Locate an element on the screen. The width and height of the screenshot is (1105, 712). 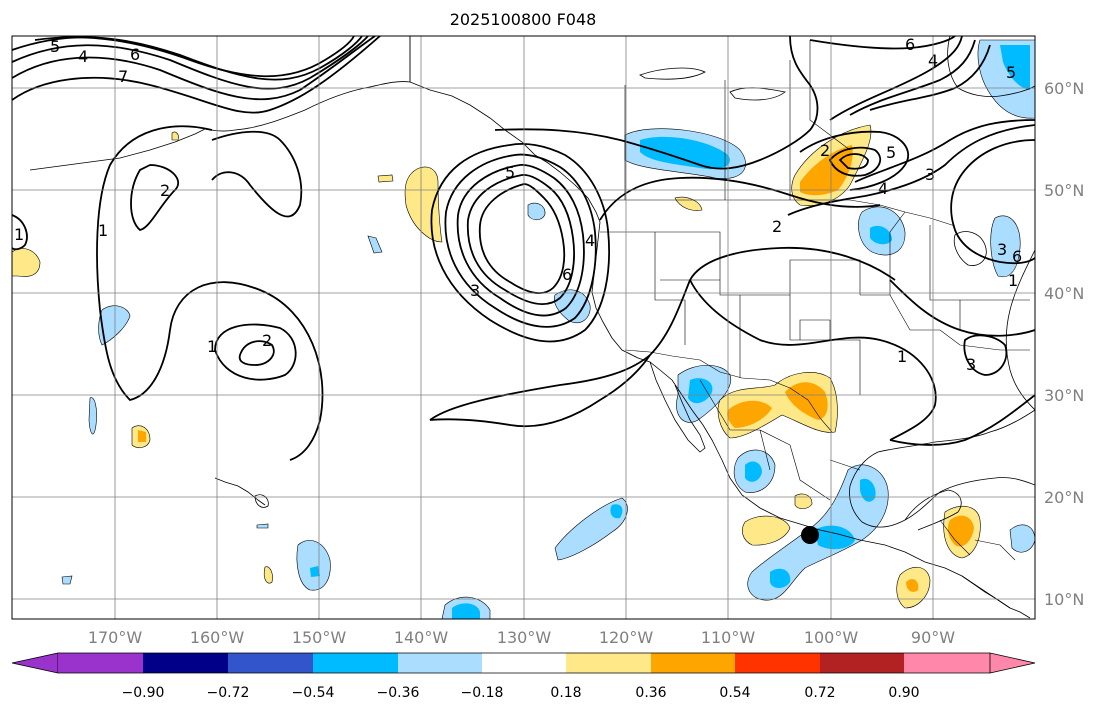
border-us-canada is located at coordinates (778, 213).